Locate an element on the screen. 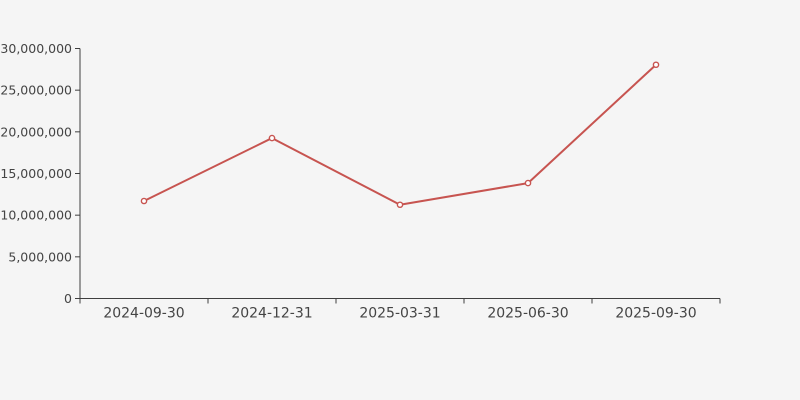 The image size is (800, 400). x-tick-label: 2024-12-31 is located at coordinates (271, 314).